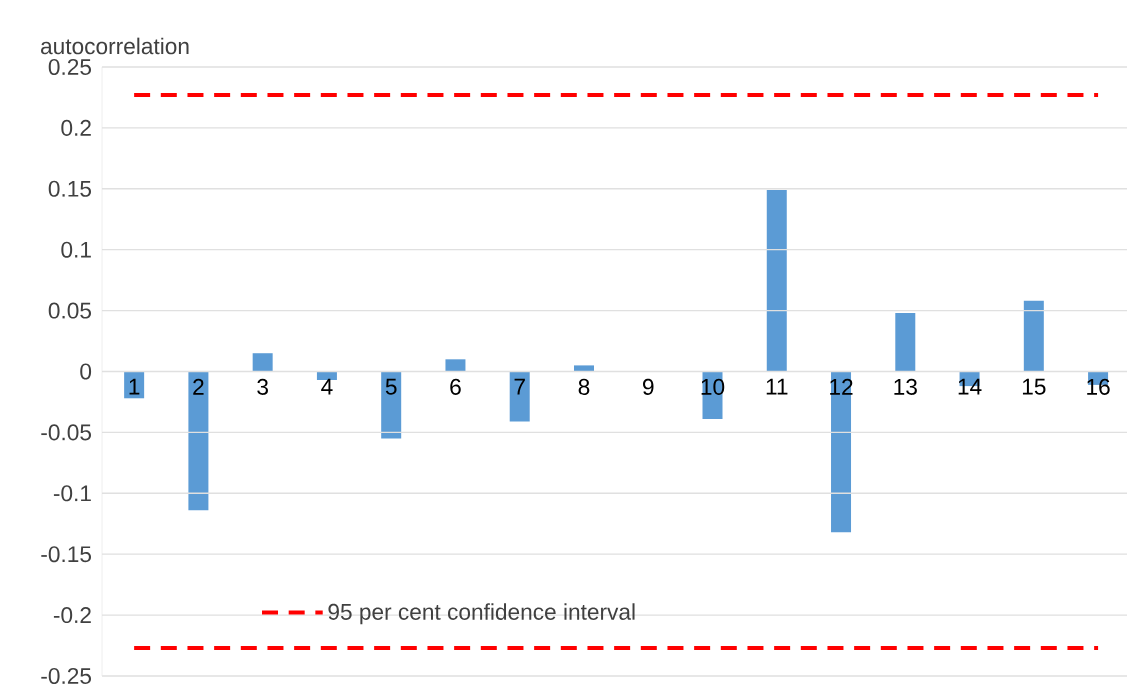 This screenshot has height=688, width=1129. I want to click on y-tick-label: -0.05, so click(66, 432).